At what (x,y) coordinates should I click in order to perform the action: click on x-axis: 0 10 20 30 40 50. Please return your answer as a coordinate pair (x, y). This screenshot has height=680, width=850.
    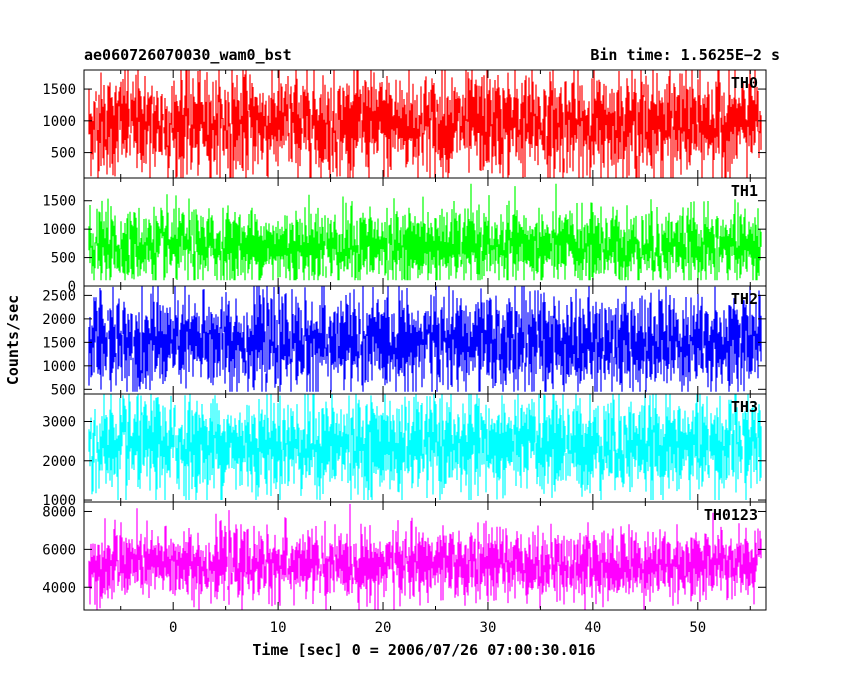
    Looking at the image, I should click on (437, 628).